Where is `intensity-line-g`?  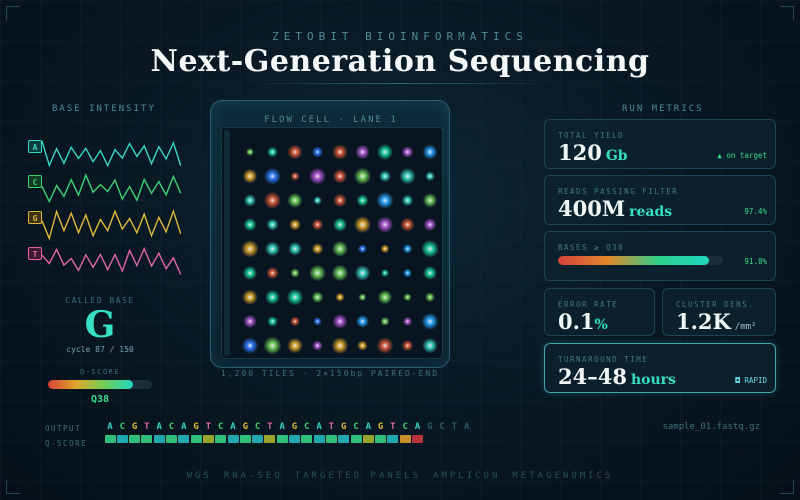 intensity-line-g is located at coordinates (111, 225).